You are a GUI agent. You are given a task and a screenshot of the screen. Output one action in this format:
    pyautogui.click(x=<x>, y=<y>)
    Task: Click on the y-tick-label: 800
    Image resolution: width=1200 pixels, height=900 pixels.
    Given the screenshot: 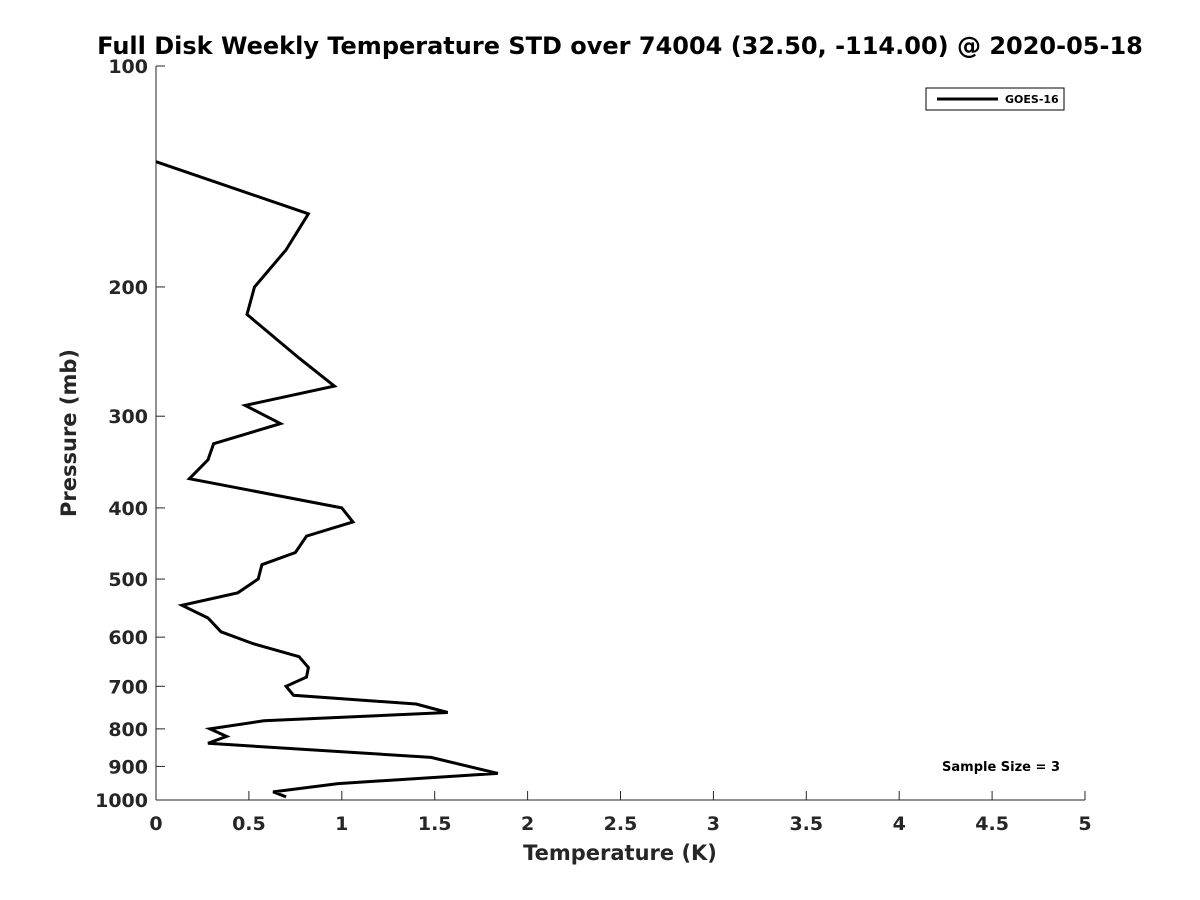 What is the action you would take?
    pyautogui.click(x=128, y=730)
    